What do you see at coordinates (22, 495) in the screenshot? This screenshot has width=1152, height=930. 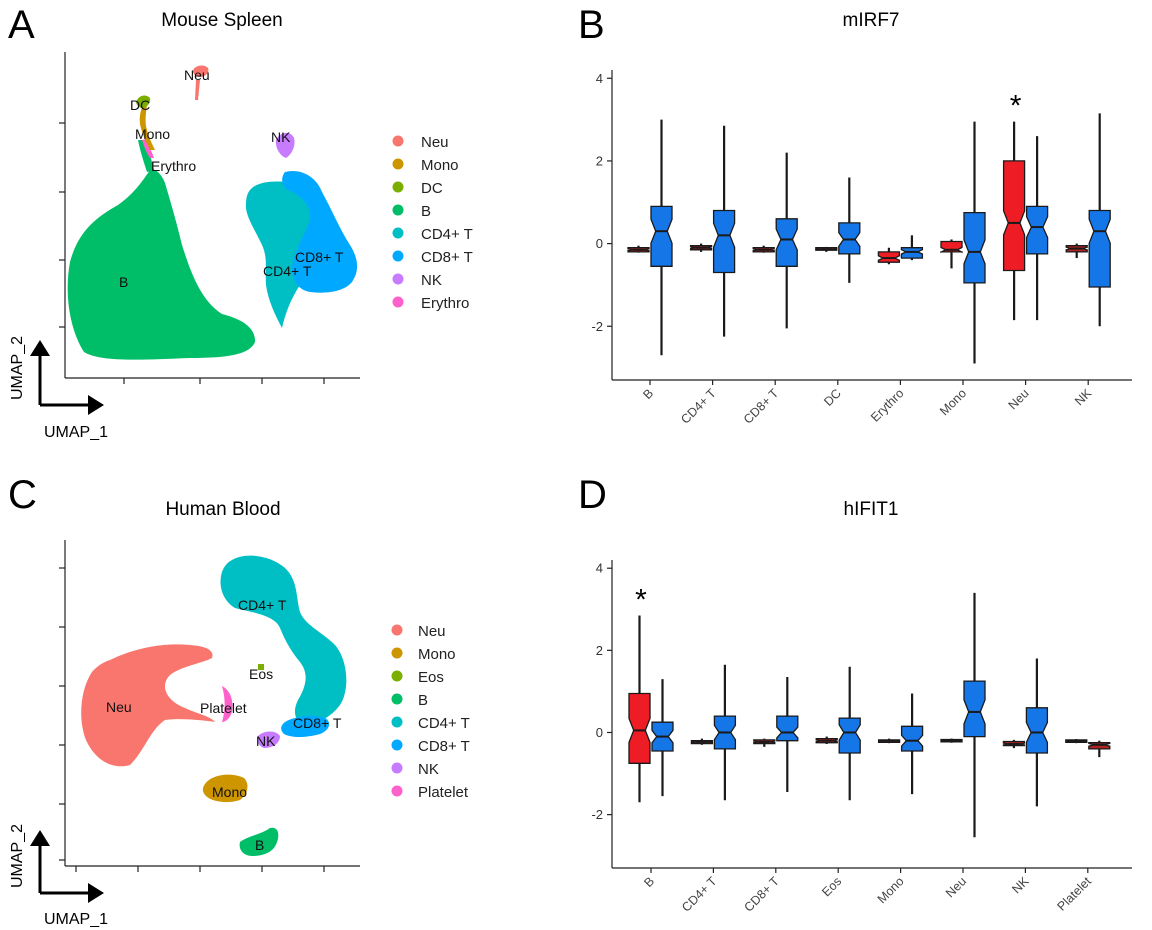 I see `panel-letter-c: C` at bounding box center [22, 495].